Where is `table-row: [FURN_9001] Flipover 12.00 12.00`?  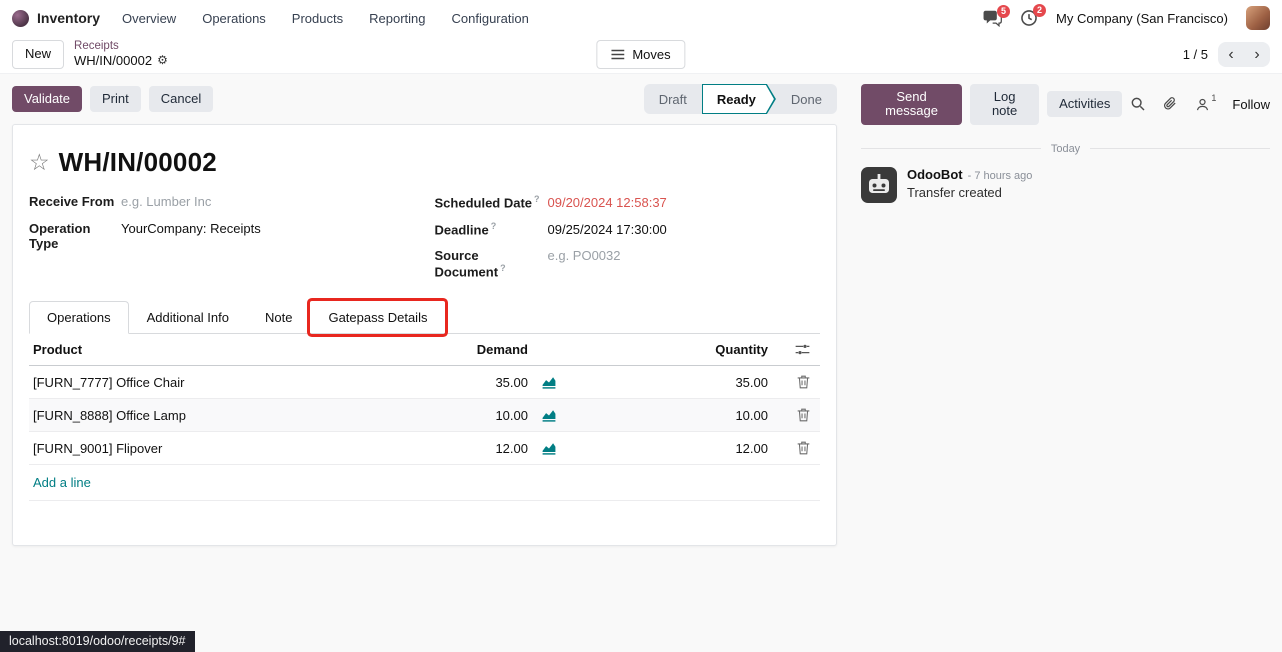 table-row: [FURN_9001] Flipover 12.00 12.00 is located at coordinates (424, 449).